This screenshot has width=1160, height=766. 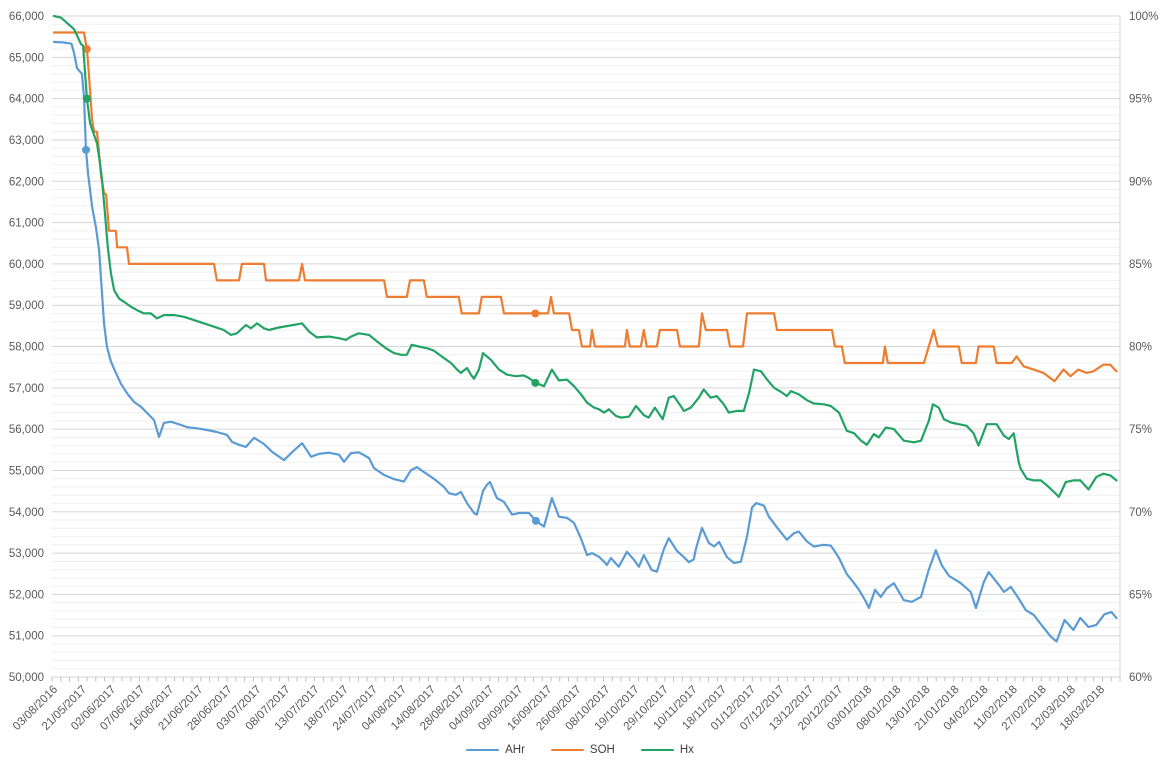 I want to click on left-axis-label: 50,000, so click(x=26, y=678).